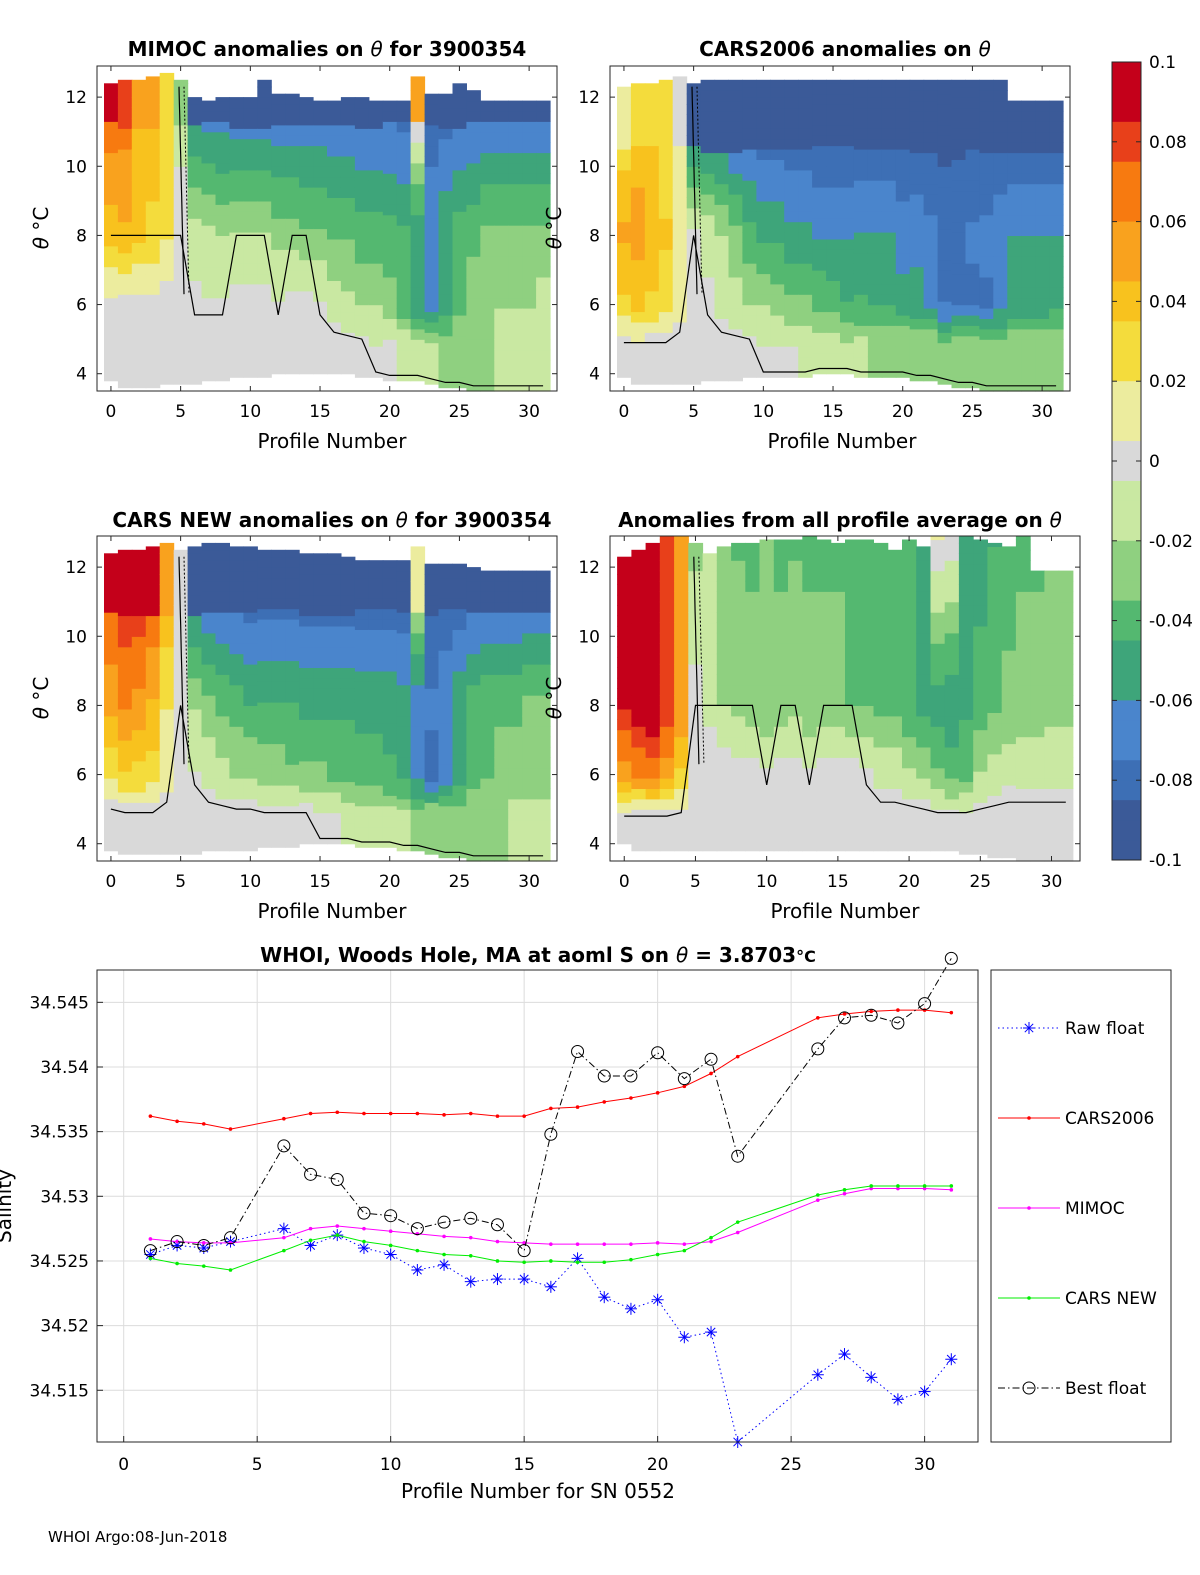 The image size is (1200, 1575). Describe the element at coordinates (1171, 542) in the screenshot. I see `colorbar-tick-label: -0.02` at that location.